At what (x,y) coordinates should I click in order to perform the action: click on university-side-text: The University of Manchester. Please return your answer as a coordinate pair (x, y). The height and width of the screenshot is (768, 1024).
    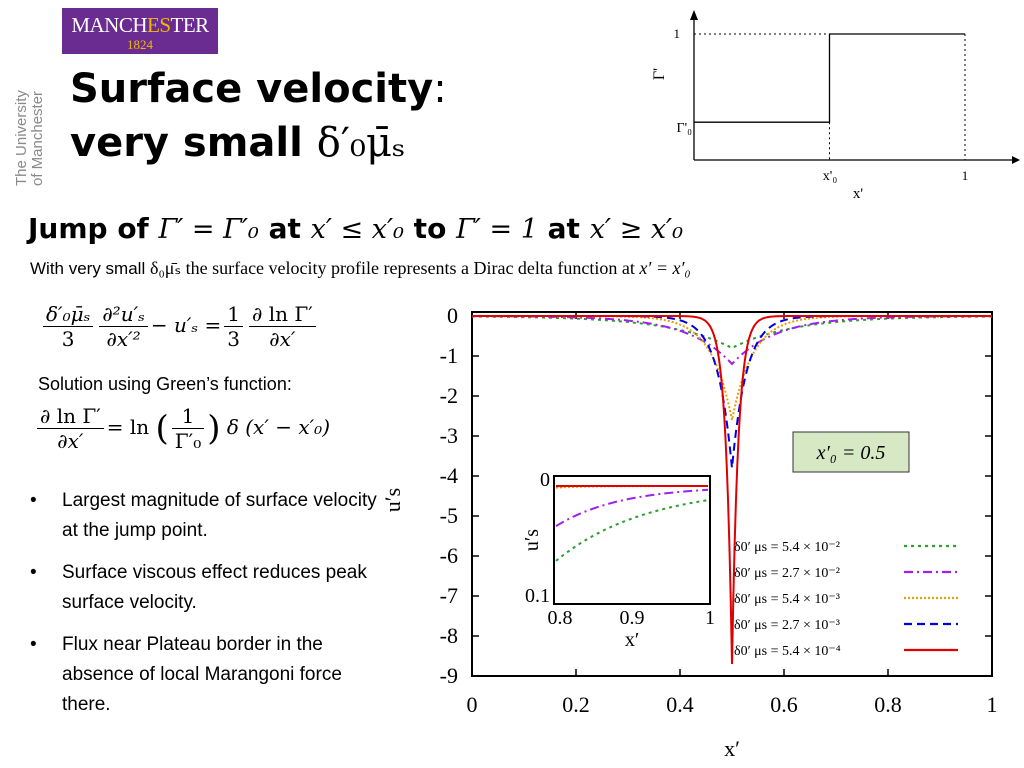
    Looking at the image, I should click on (29, 138).